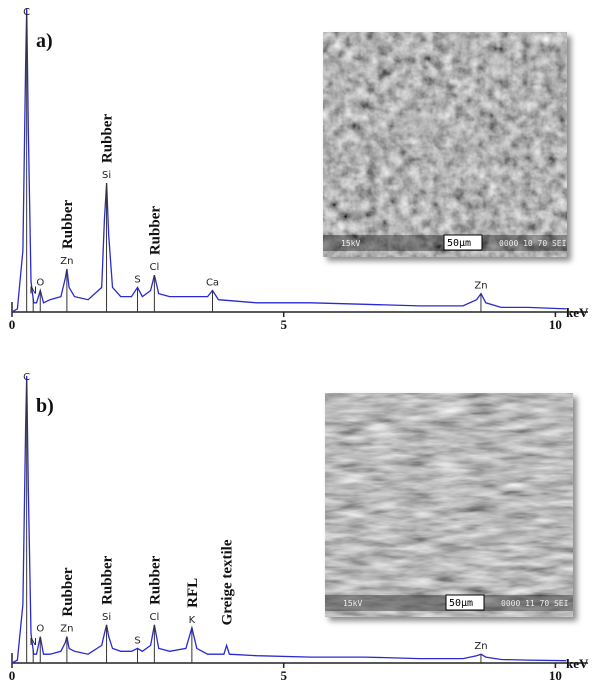 Image resolution: width=598 pixels, height=686 pixels. I want to click on panel-label: a), so click(44, 41).